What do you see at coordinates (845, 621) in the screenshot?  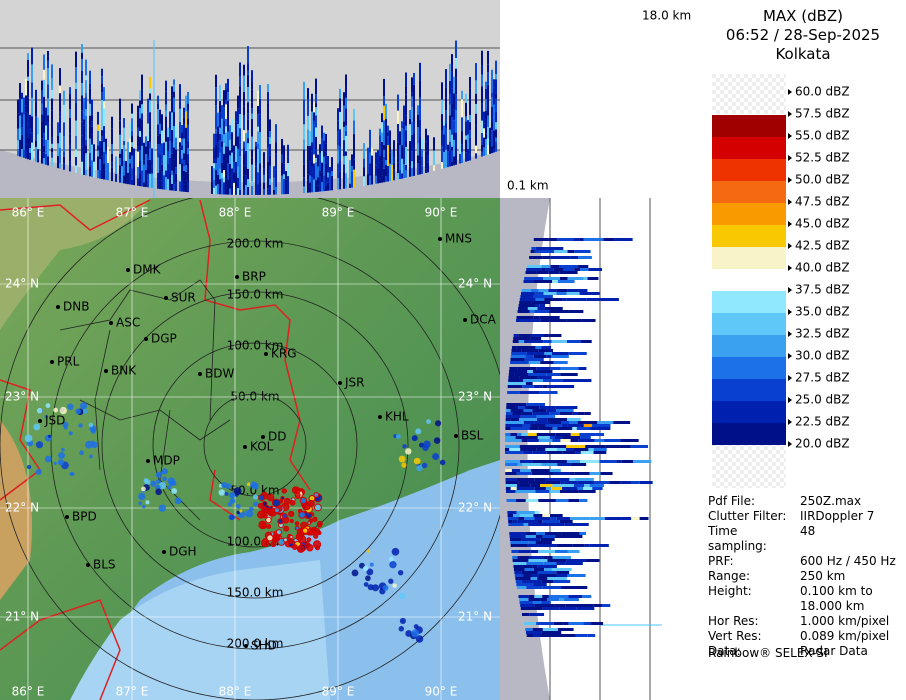 I see `info-value: 1.000 km/pixel` at bounding box center [845, 621].